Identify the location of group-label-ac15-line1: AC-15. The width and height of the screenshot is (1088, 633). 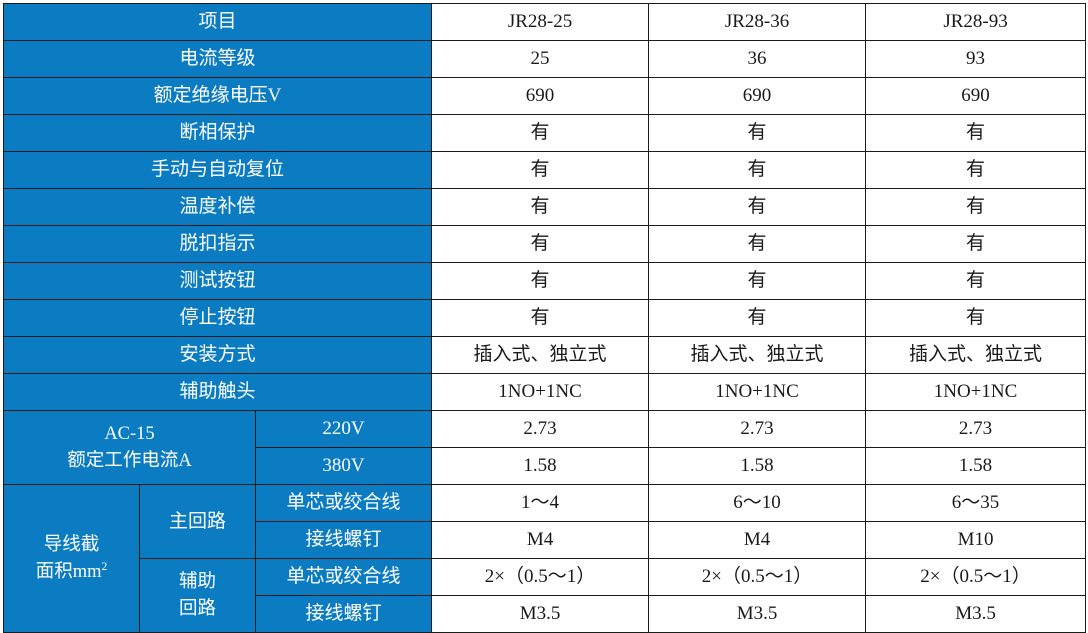
(129, 433).